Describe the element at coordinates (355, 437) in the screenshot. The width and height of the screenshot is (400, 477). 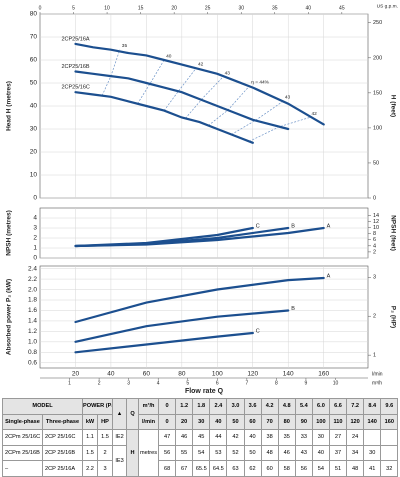
I see `cell: 24` at that location.